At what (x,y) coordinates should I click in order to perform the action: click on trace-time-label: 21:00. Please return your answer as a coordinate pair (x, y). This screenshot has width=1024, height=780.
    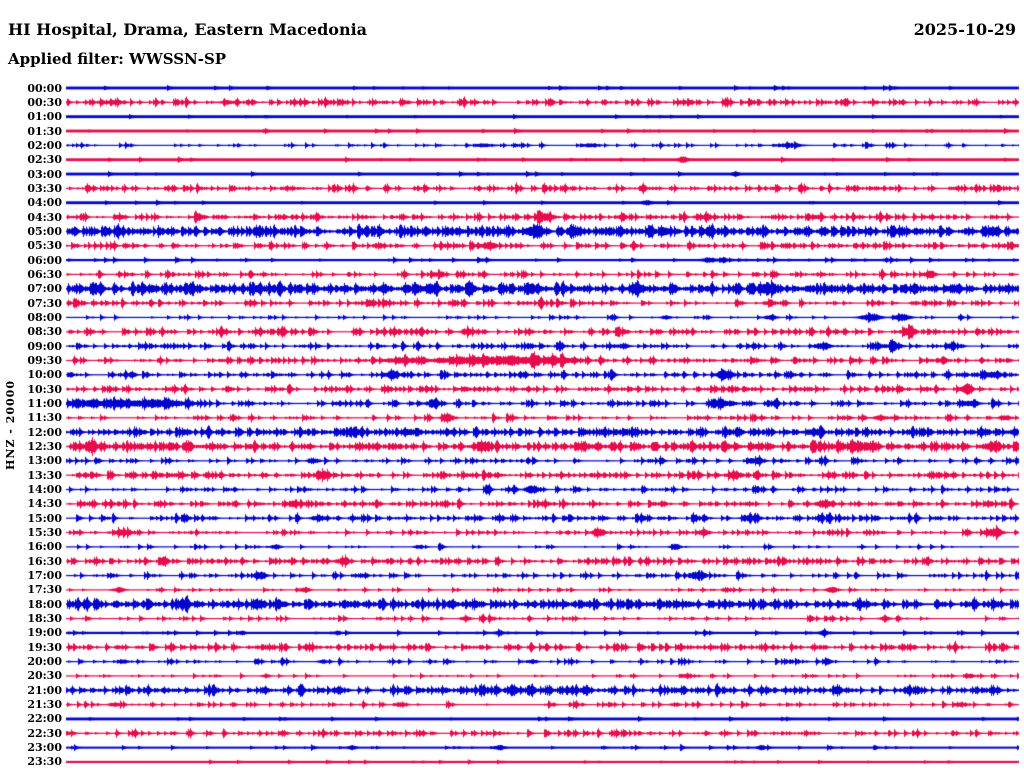
    Looking at the image, I should click on (44, 690).